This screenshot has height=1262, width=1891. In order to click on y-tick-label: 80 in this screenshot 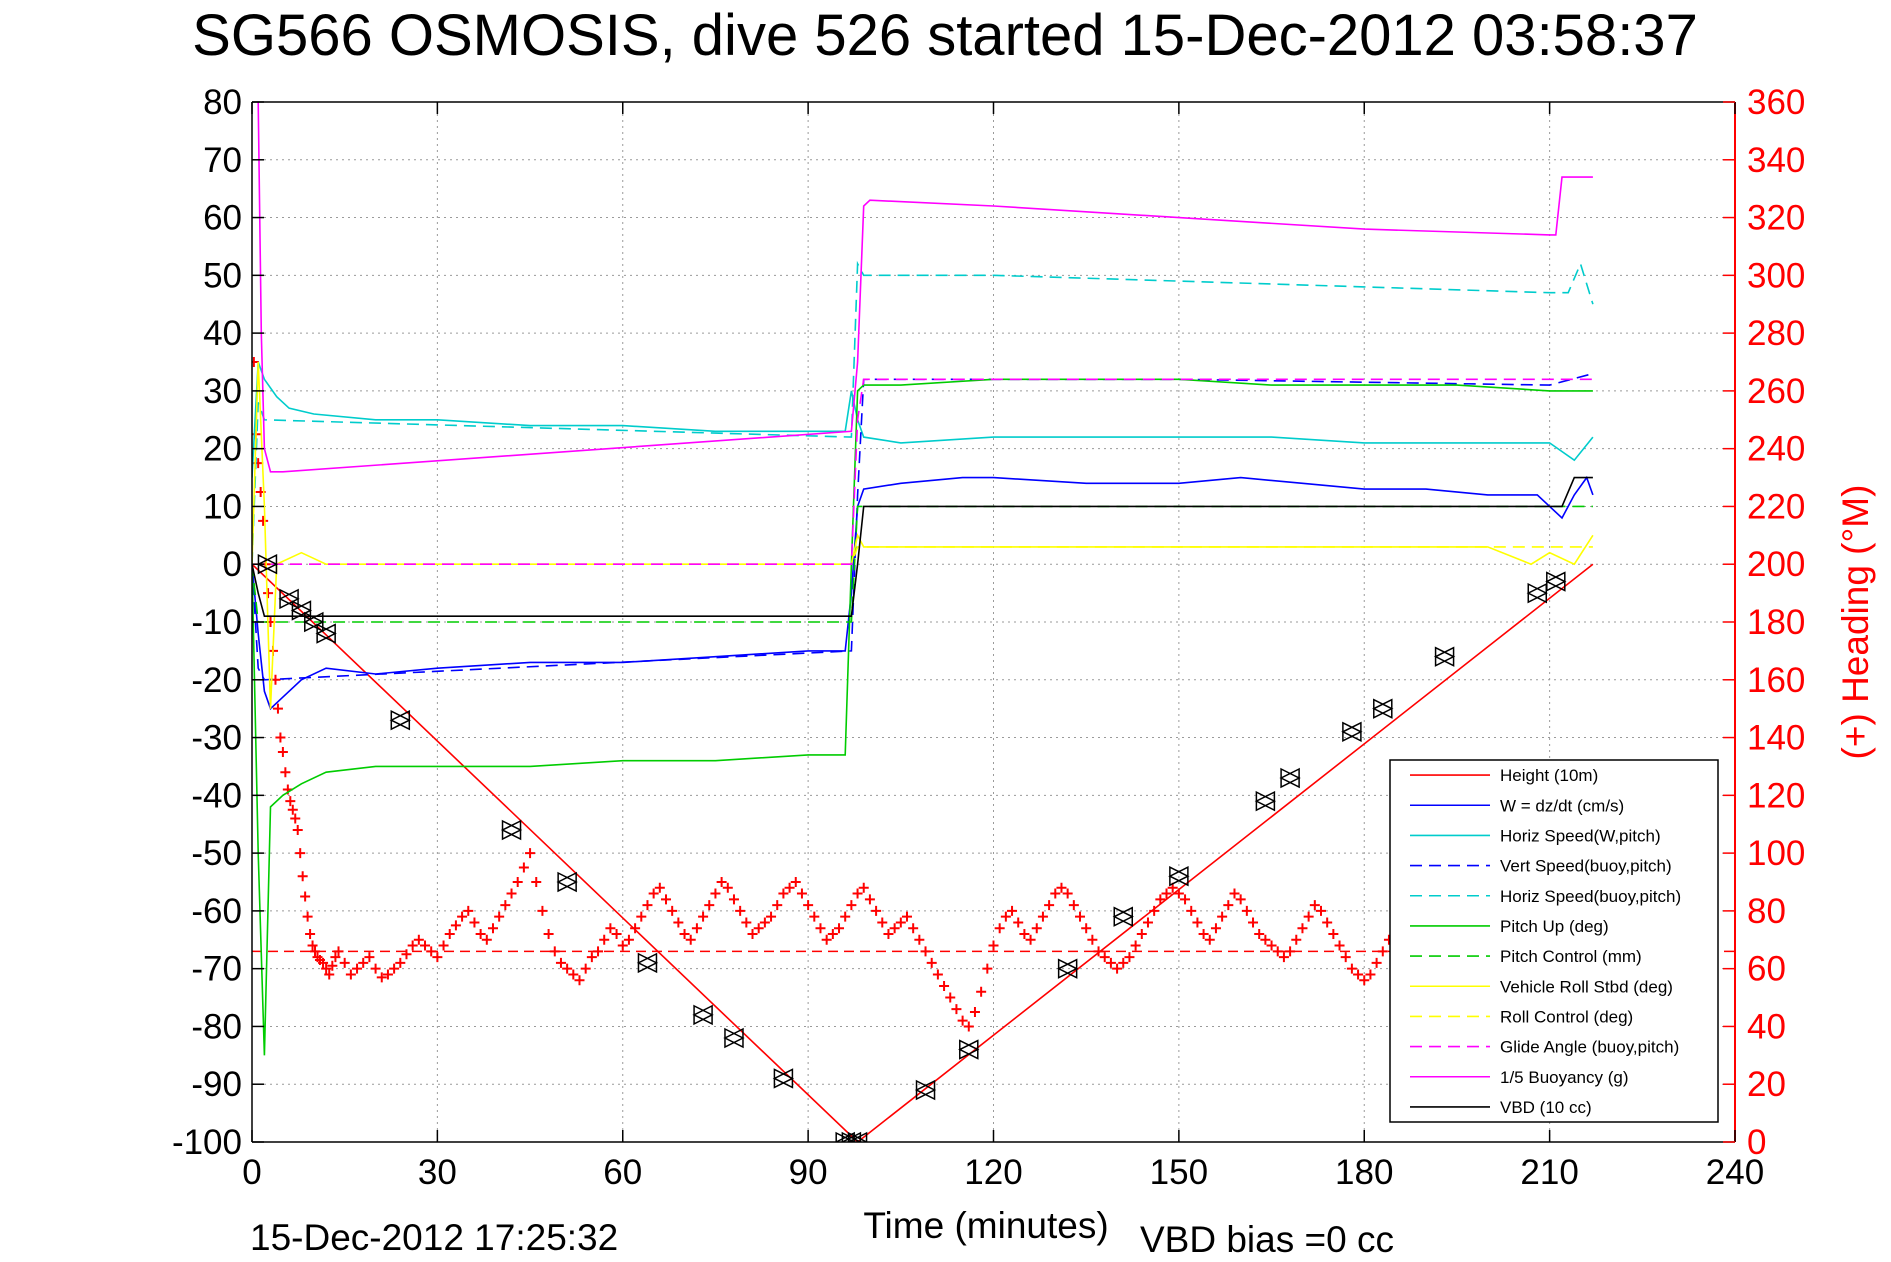, I will do `click(222, 102)`.